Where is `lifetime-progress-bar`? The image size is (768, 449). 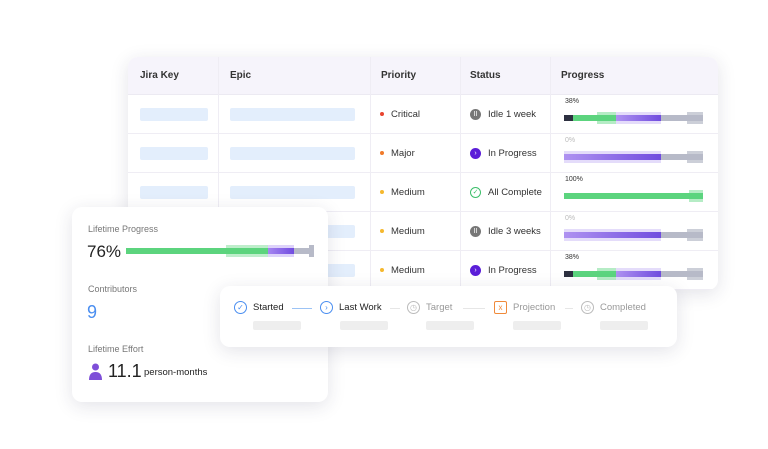
lifetime-progress-bar is located at coordinates (220, 251).